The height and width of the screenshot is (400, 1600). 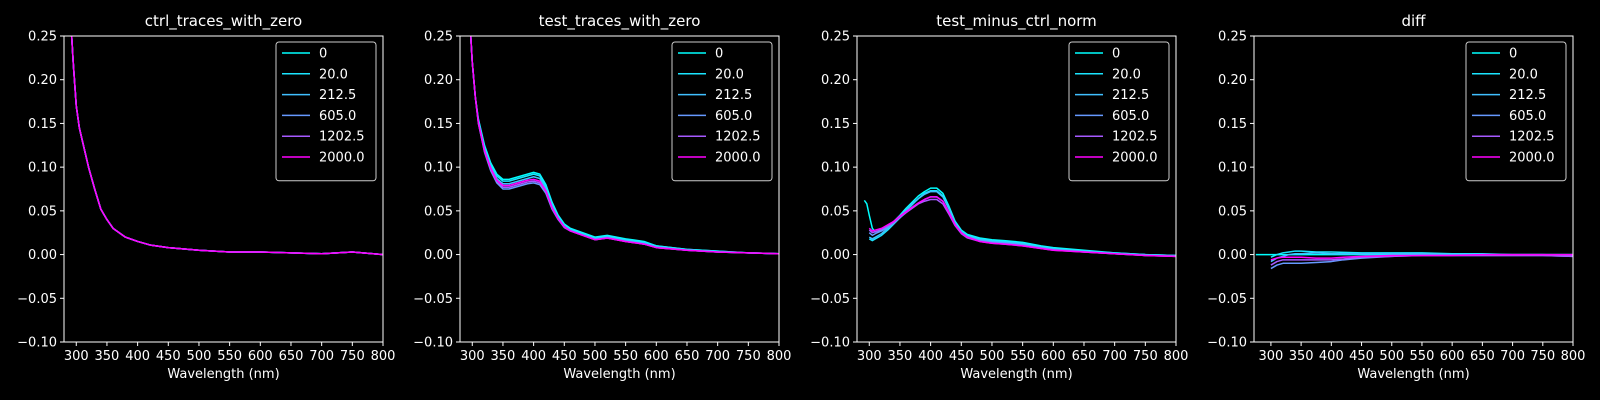 I want to click on chart-title: test_minus_ctrl_norm, so click(x=1016, y=21).